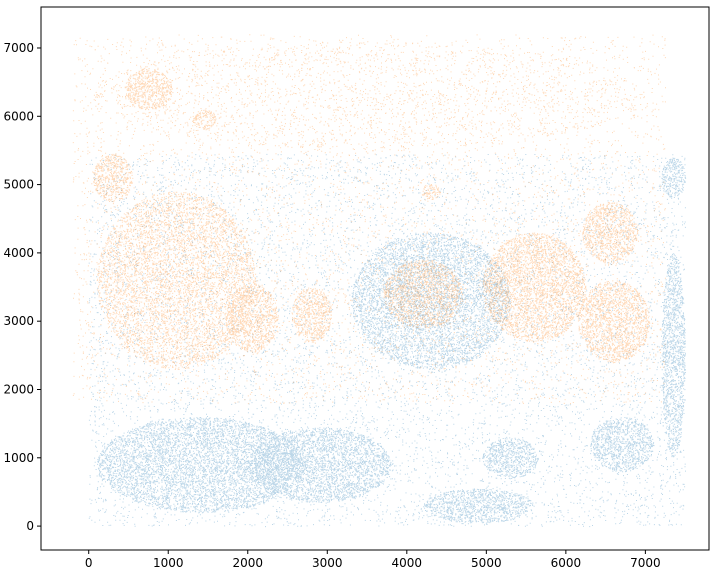 Image resolution: width=716 pixels, height=575 pixels. I want to click on x-tick-label: 4000, so click(407, 563).